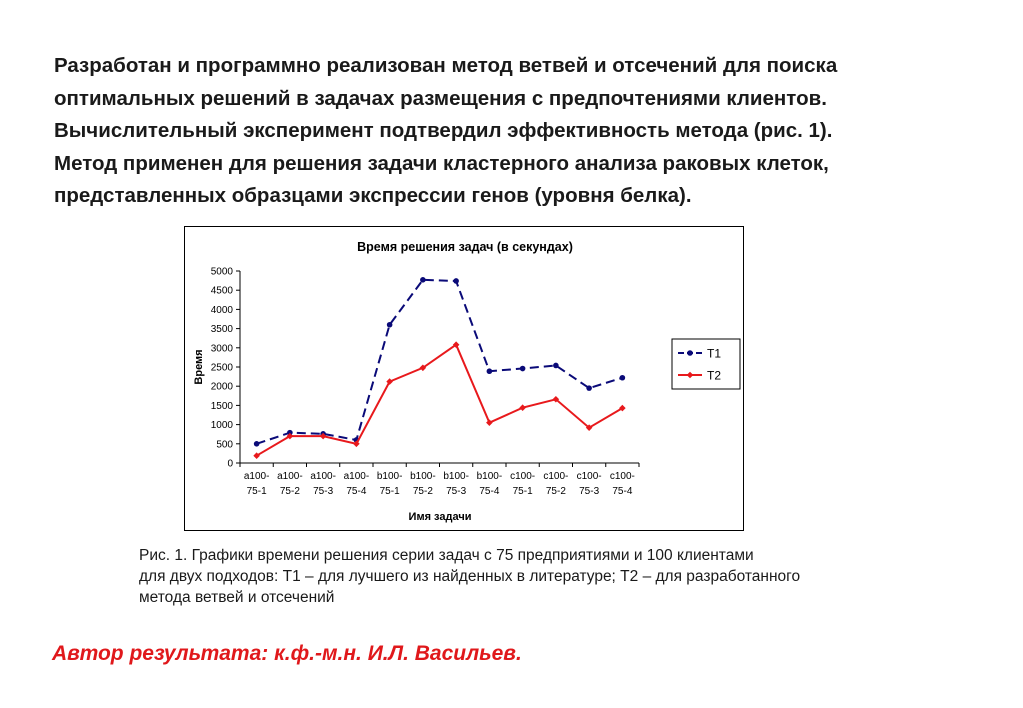 This screenshot has height=708, width=1023. I want to click on legend-box, so click(706, 364).